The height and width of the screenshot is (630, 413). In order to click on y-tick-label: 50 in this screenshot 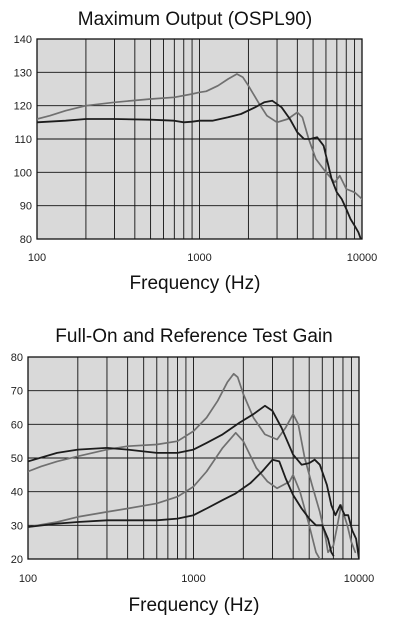, I will do `click(17, 459)`.